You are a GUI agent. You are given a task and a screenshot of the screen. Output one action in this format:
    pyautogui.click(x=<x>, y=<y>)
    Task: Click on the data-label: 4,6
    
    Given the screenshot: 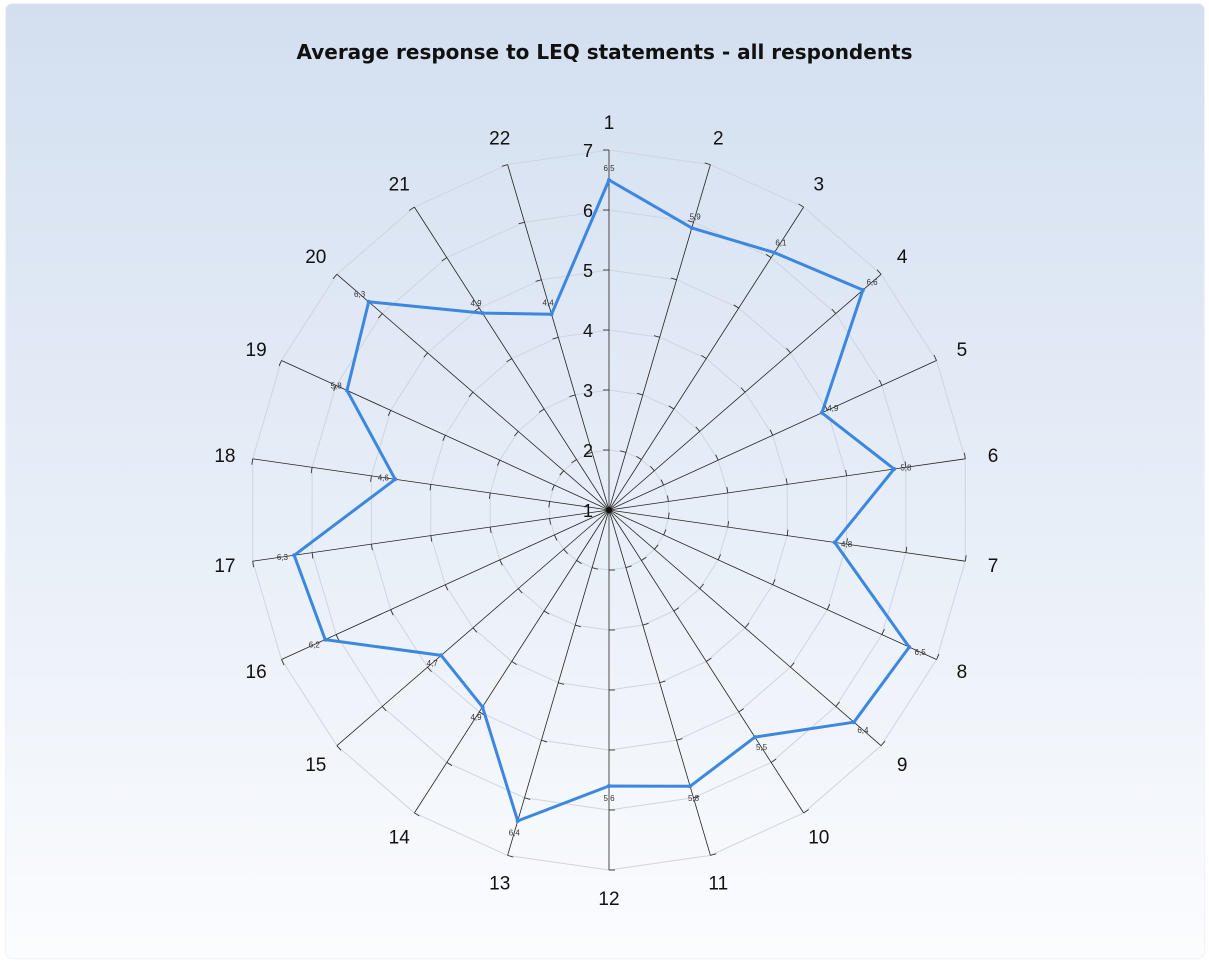 What is the action you would take?
    pyautogui.click(x=384, y=478)
    